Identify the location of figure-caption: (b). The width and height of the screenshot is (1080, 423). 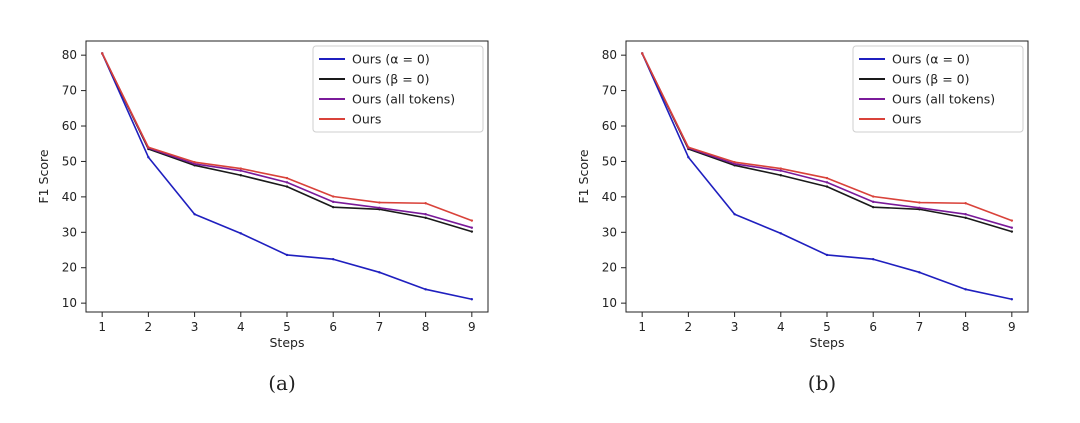
(822, 383).